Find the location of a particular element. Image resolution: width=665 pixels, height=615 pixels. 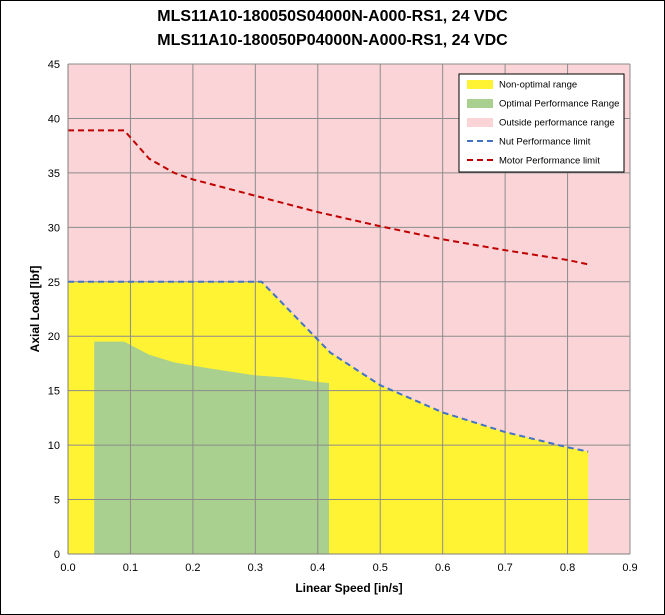

chart-title-line-1: MLS11A10-180050S04000N-A000-RS1, 24 VDC is located at coordinates (332, 16).